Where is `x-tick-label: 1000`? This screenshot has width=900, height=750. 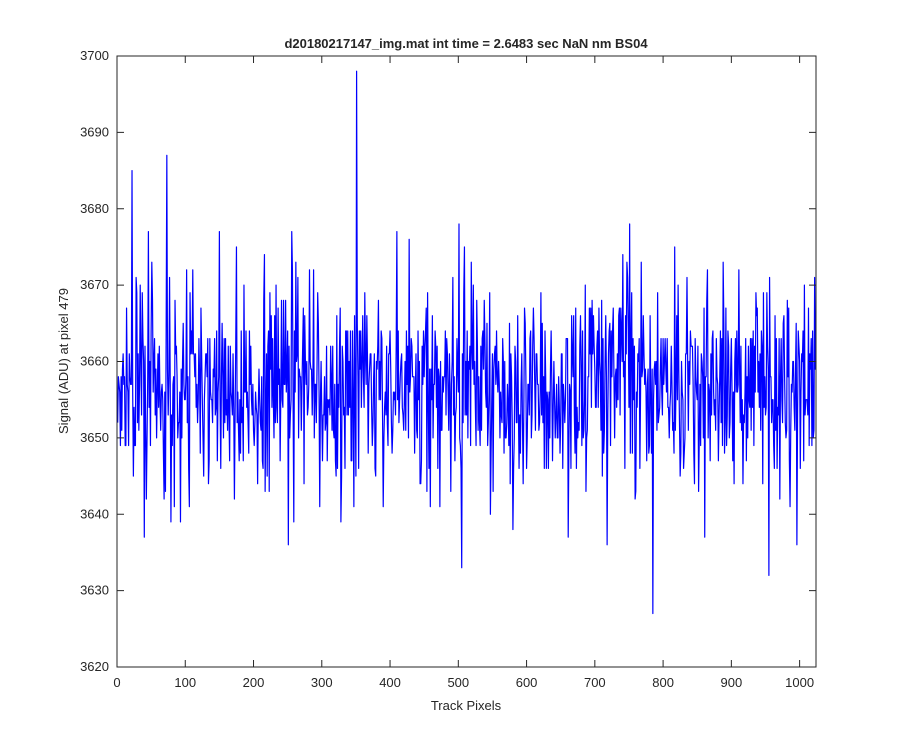 x-tick-label: 1000 is located at coordinates (799, 682).